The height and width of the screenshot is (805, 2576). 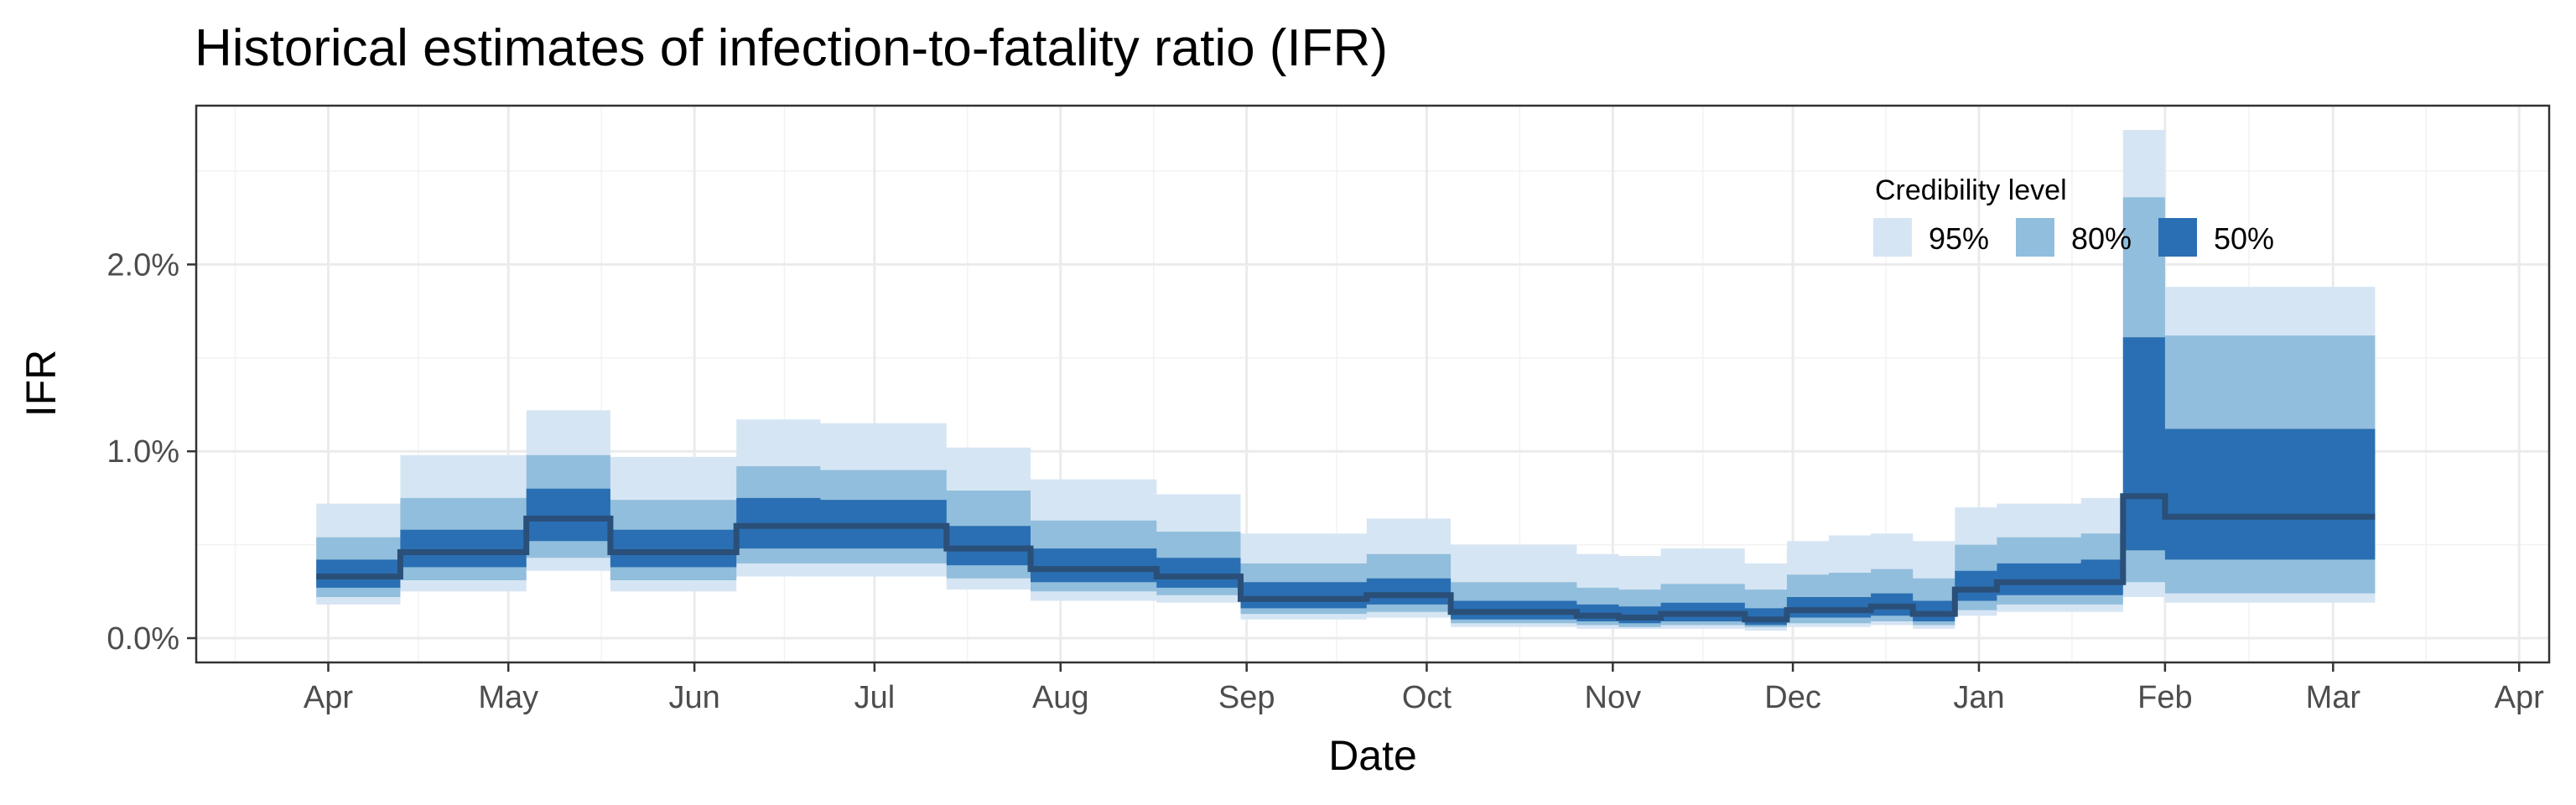 What do you see at coordinates (1792, 697) in the screenshot?
I see `x-tick-label: Dec` at bounding box center [1792, 697].